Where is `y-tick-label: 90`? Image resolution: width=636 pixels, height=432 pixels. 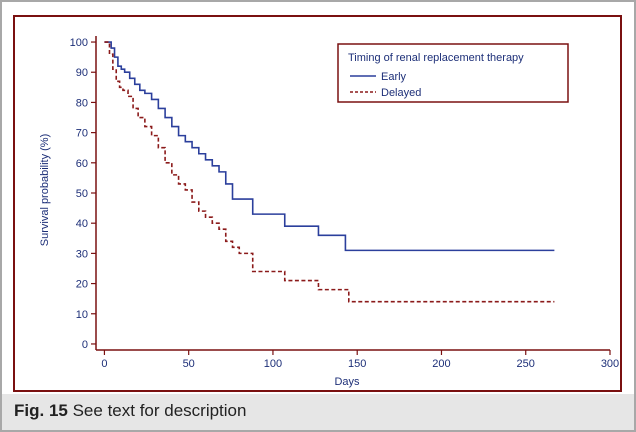 y-tick-label: 90 is located at coordinates (82, 73).